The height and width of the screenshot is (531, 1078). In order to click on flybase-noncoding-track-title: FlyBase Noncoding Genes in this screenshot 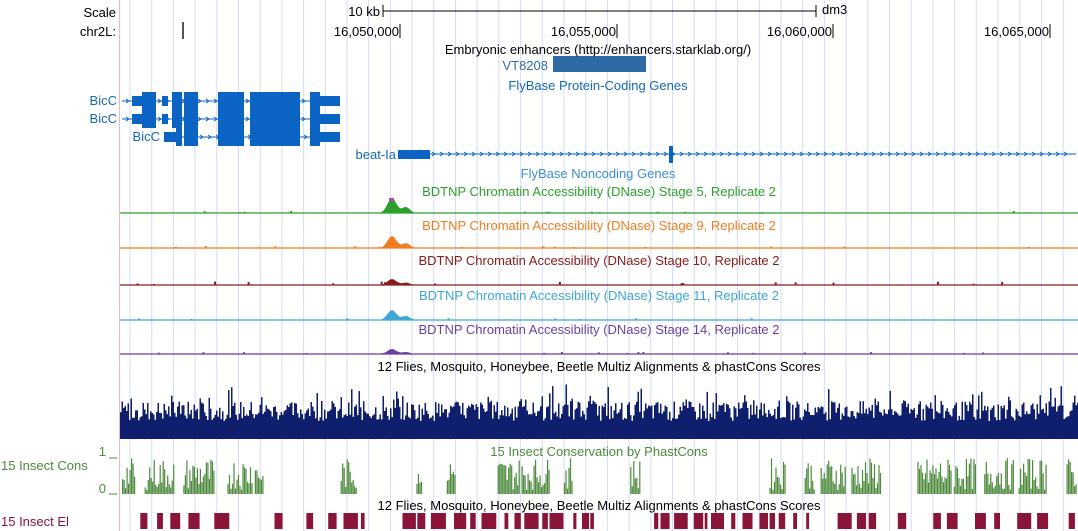, I will do `click(598, 173)`.